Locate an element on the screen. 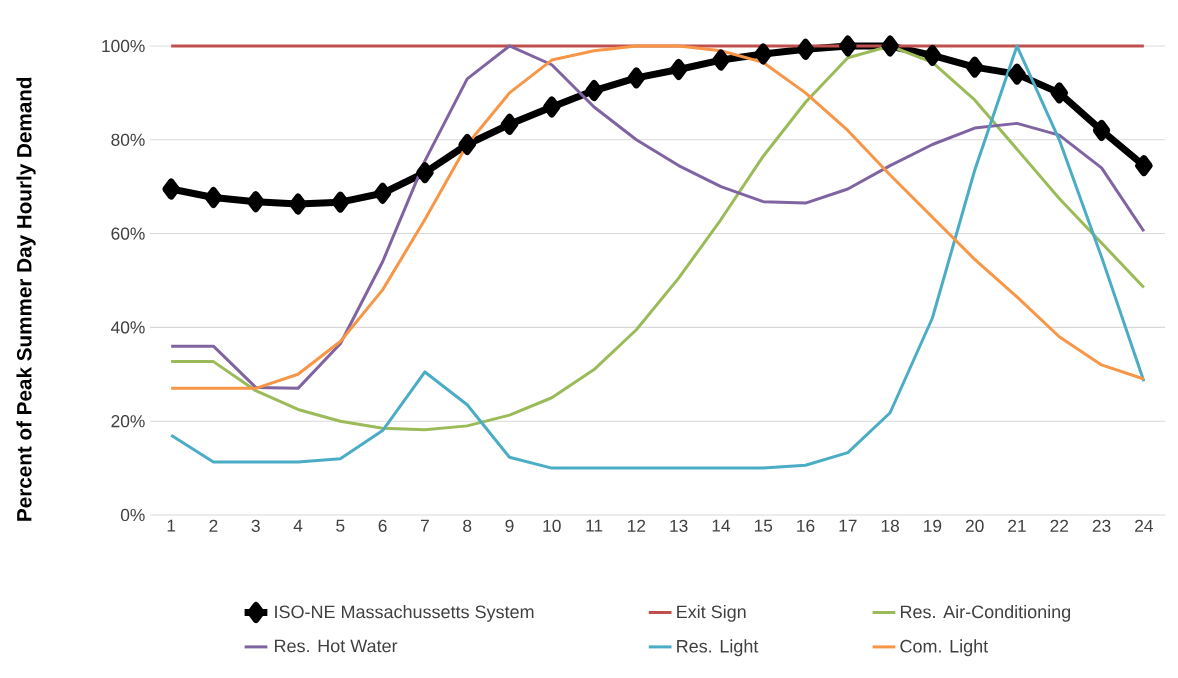 The width and height of the screenshot is (1178, 678). x-tick-label: 2 is located at coordinates (213, 525).